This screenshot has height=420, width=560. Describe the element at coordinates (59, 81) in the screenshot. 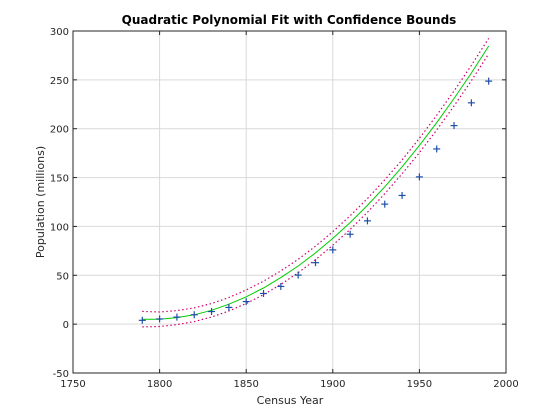

I see `y-tick-label: 250` at that location.